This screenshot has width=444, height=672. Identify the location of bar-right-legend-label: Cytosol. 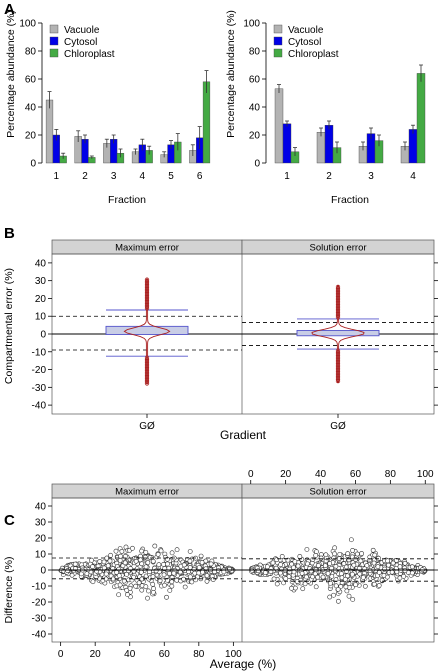
(304, 42).